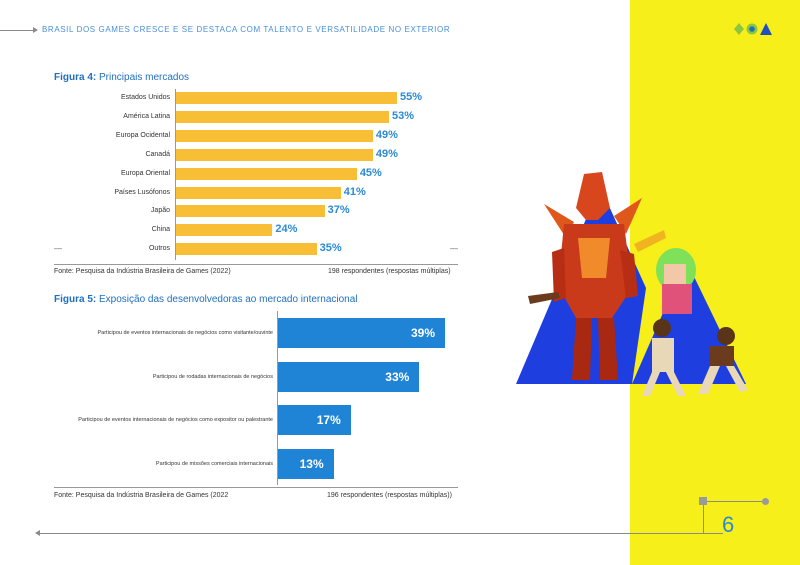  What do you see at coordinates (75, 77) in the screenshot?
I see `figure4-title-prefix: Figura 4:` at bounding box center [75, 77].